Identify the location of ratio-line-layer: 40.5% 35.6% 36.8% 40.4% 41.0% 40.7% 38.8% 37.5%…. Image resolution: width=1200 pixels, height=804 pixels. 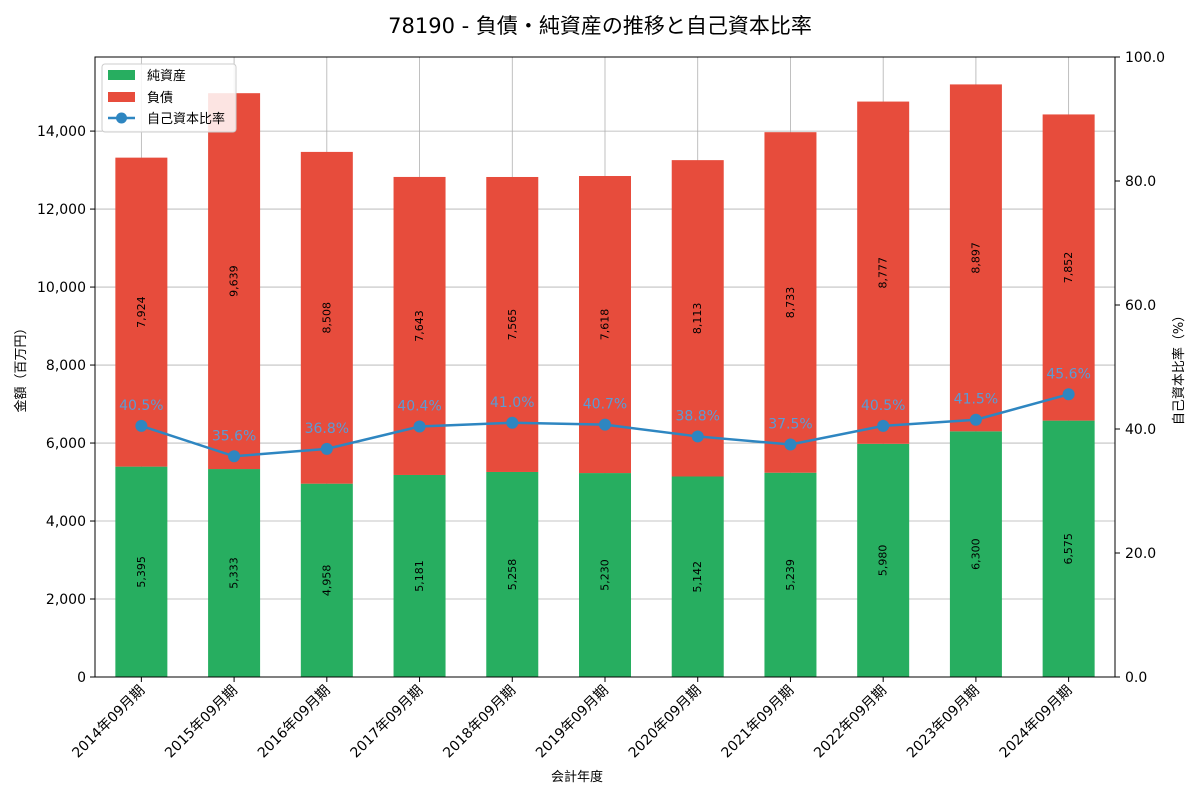
(605, 414).